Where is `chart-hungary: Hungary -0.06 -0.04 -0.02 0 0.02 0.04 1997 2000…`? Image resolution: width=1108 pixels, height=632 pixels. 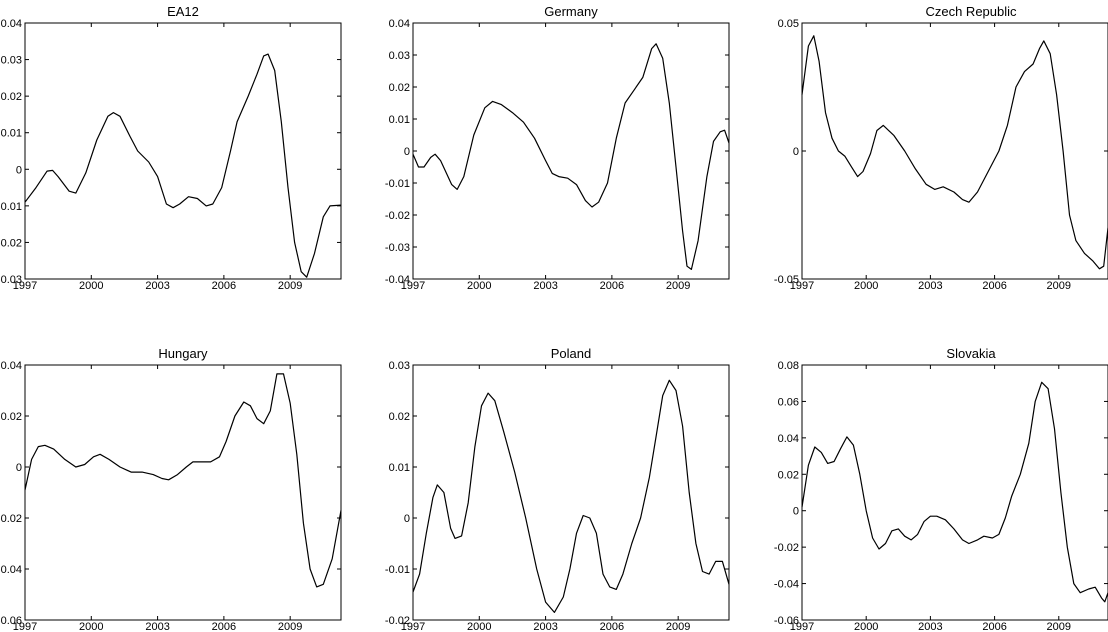 chart-hungary: Hungary -0.06 -0.04 -0.02 0 0.02 0.04 1997 2000… is located at coordinates (171, 489).